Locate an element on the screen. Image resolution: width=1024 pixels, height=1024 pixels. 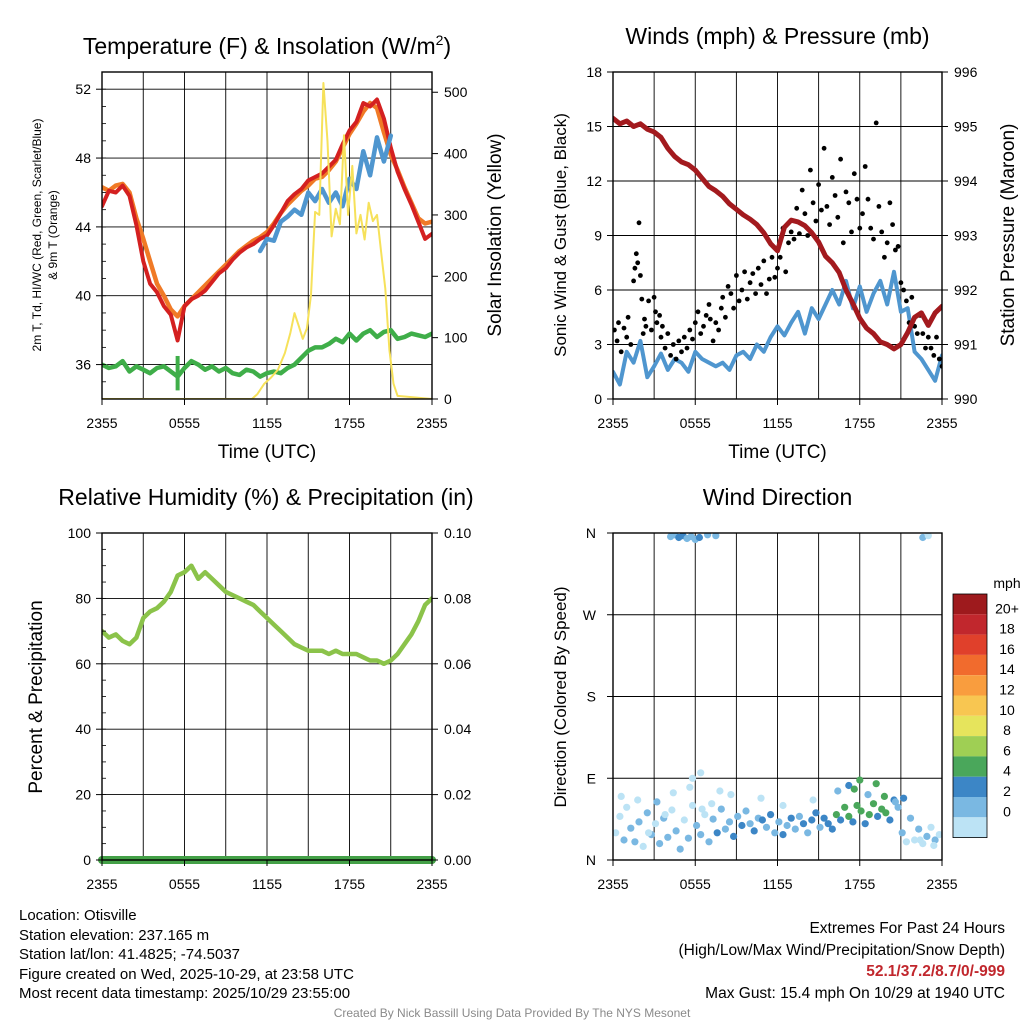
y-right-tick-label: 200 is located at coordinates (456, 276).